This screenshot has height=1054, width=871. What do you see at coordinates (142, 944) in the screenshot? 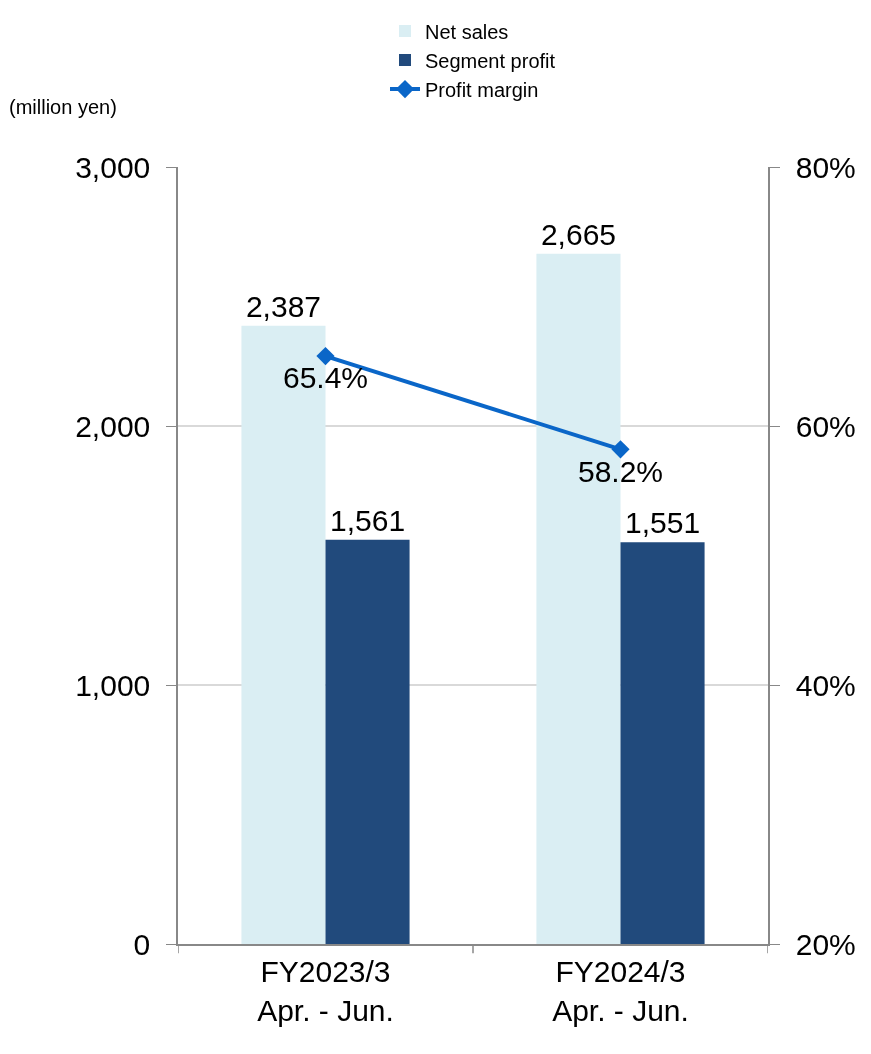
I see `y-tick-label: 0` at bounding box center [142, 944].